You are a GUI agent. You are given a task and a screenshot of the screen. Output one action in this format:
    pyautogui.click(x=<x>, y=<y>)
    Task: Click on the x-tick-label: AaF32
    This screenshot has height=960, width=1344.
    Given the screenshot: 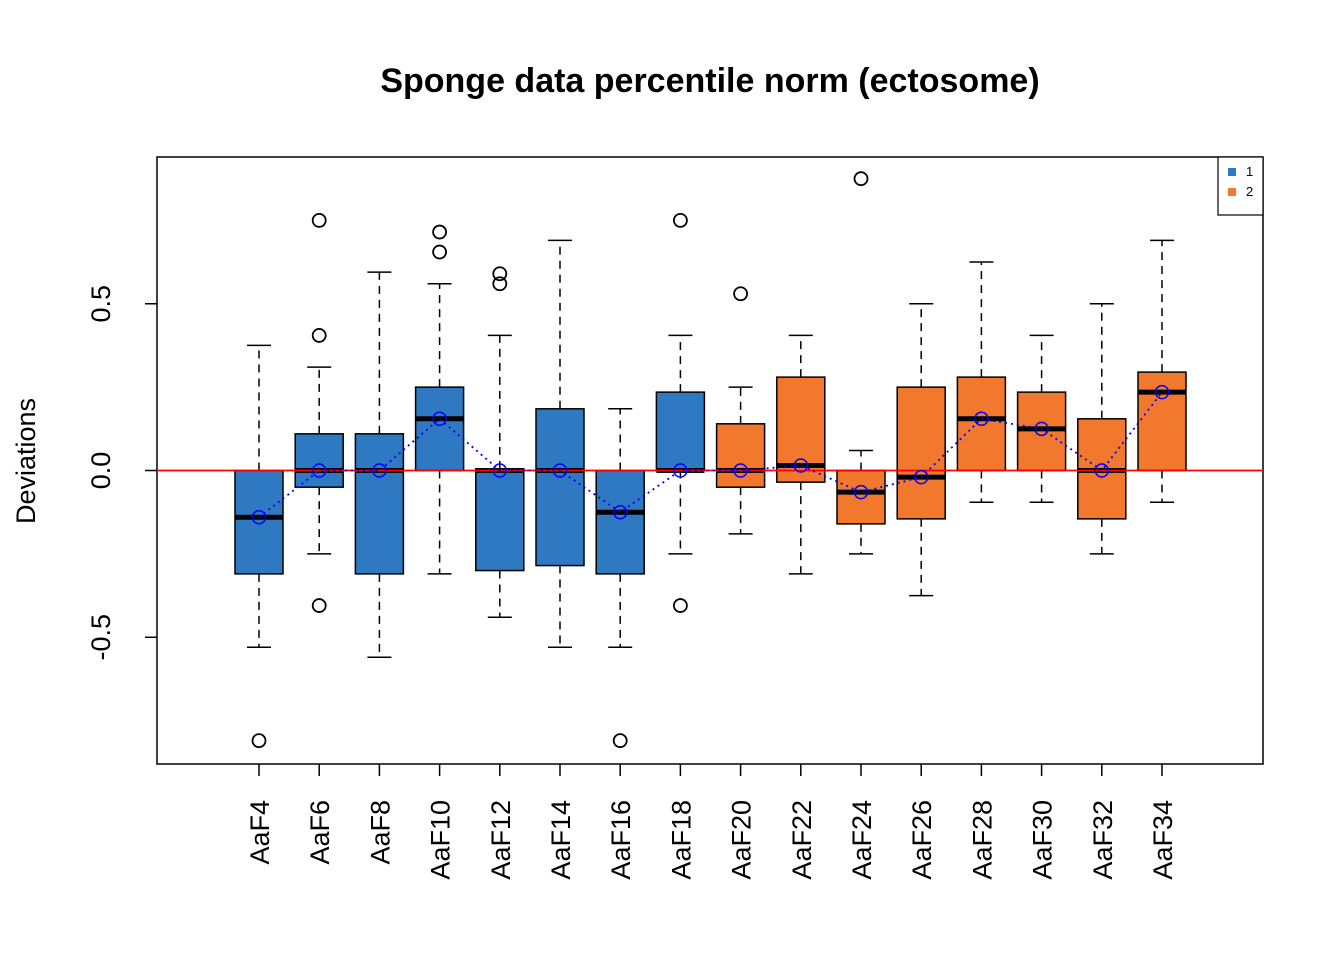 What is the action you would take?
    pyautogui.click(x=1103, y=840)
    